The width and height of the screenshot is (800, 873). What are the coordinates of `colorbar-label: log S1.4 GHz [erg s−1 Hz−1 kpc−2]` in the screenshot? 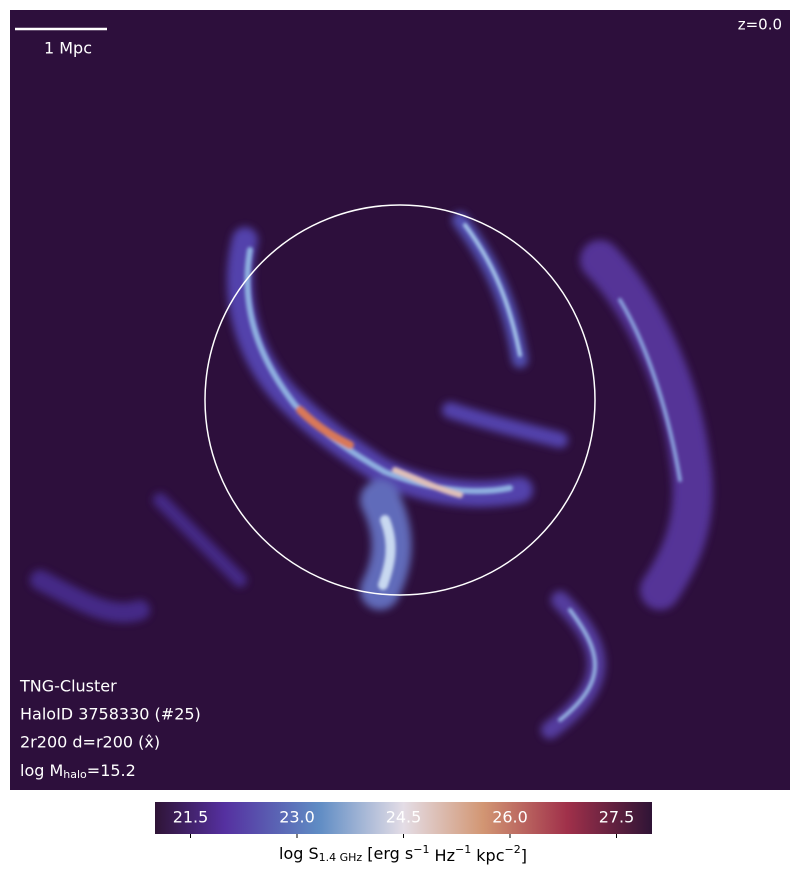 It's located at (403, 854).